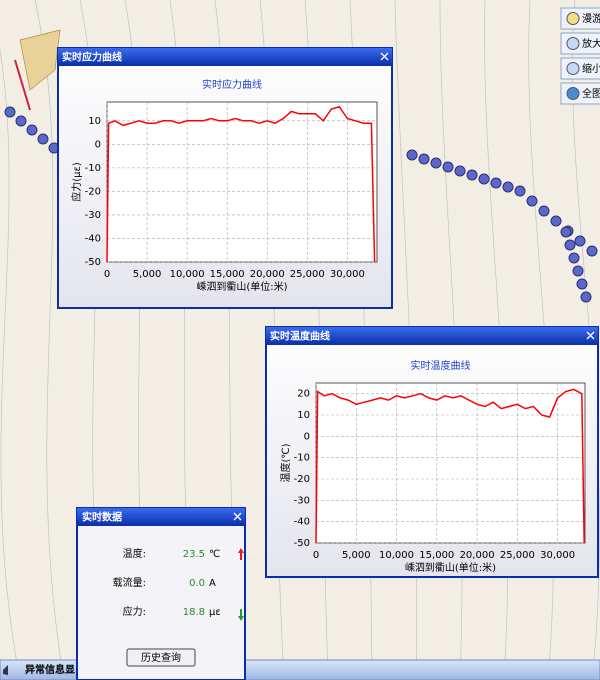 The height and width of the screenshot is (680, 600). Describe the element at coordinates (22, 85) in the screenshot. I see `route-red` at that location.